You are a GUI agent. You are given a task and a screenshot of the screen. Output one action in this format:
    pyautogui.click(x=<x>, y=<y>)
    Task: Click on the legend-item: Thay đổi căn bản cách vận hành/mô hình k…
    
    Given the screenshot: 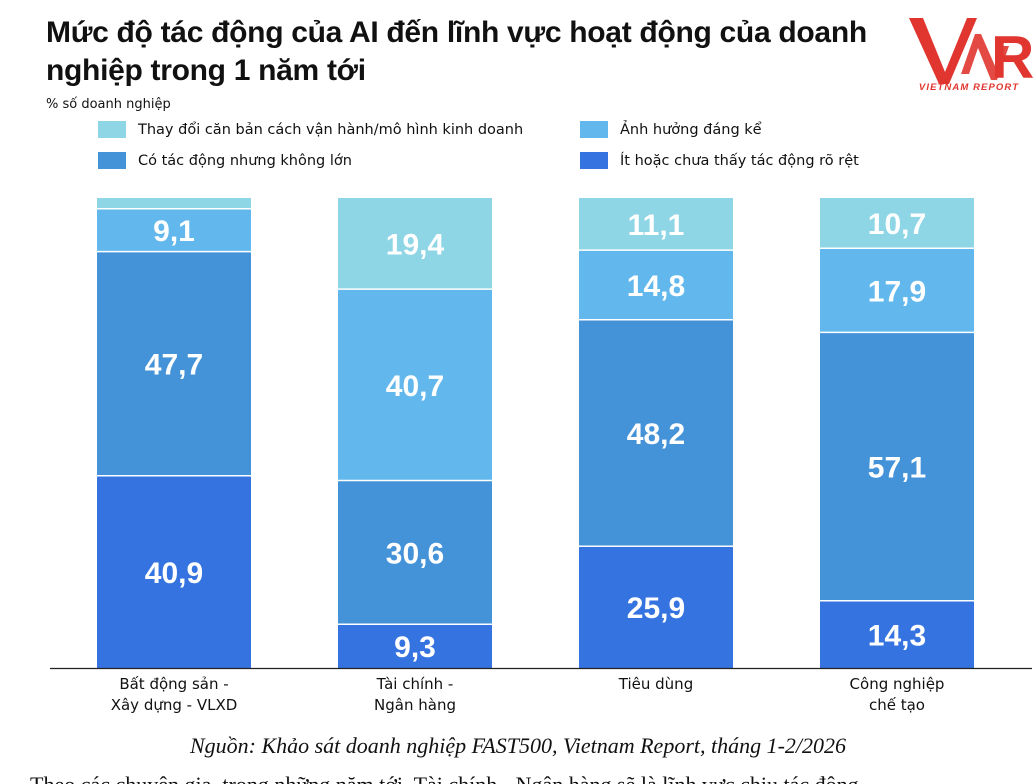 What is the action you would take?
    pyautogui.click(x=310, y=129)
    